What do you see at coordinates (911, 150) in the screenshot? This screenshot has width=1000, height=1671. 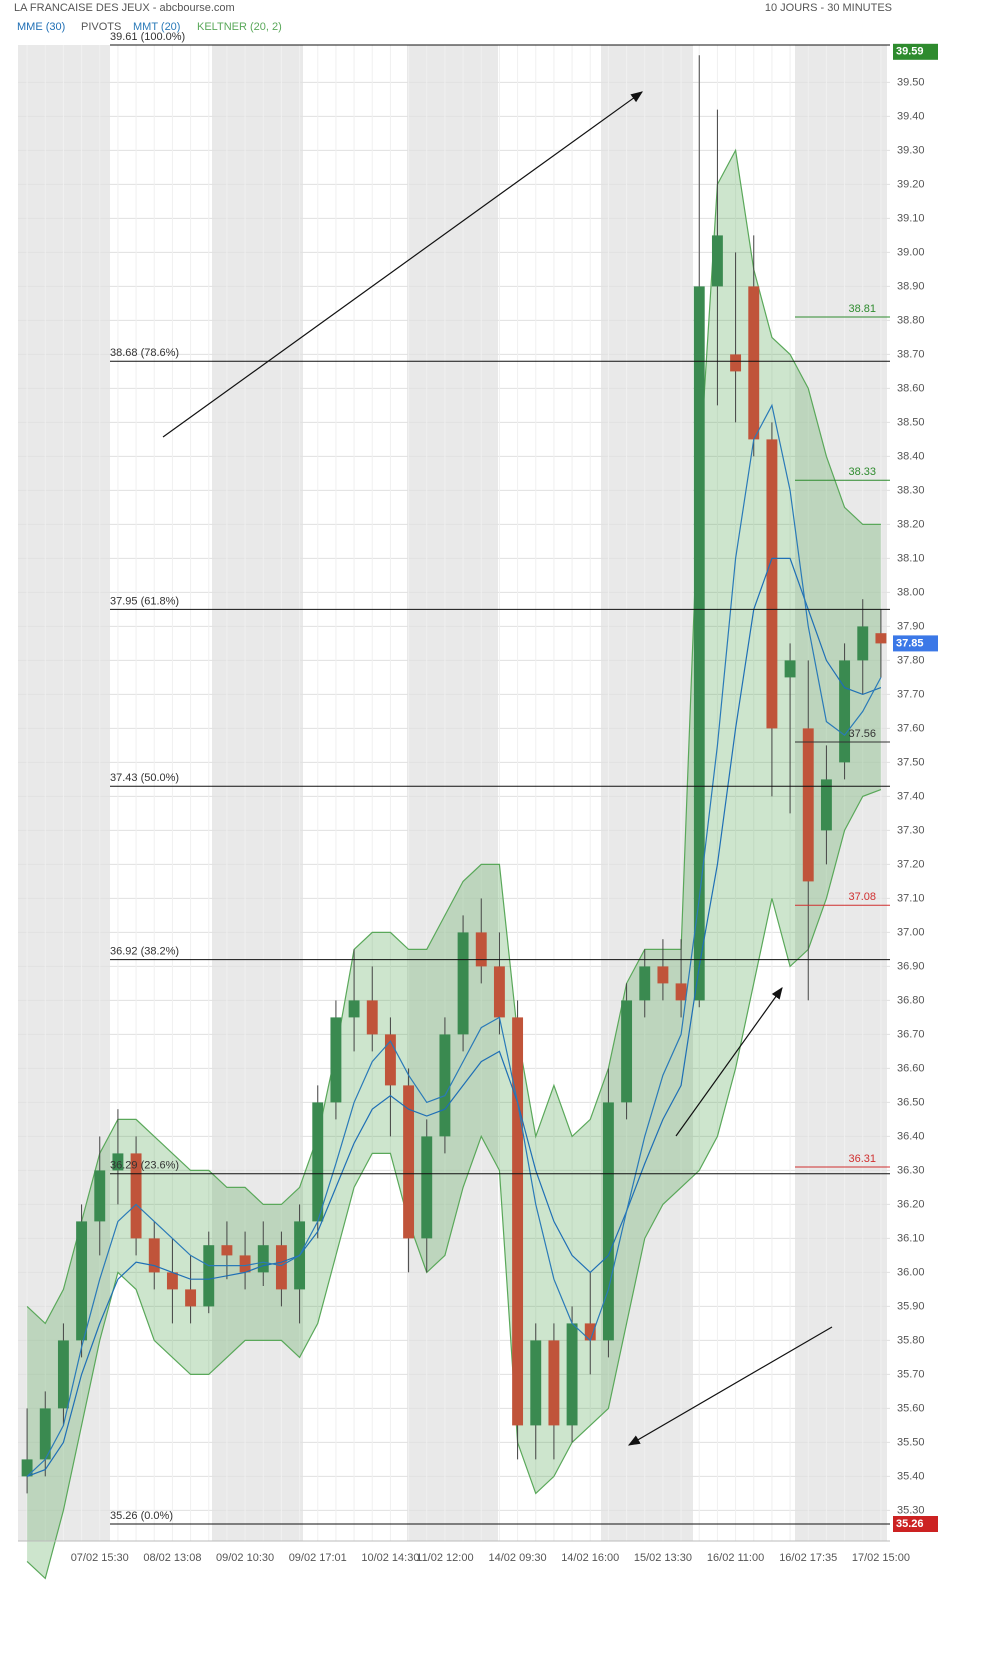 I see `y-tick-label: 39.30` at bounding box center [911, 150].